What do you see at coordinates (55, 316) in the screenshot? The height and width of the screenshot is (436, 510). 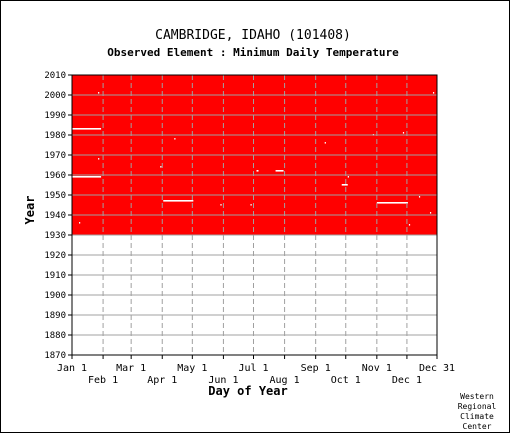 I see `y-tick-label: 1890` at bounding box center [55, 316].